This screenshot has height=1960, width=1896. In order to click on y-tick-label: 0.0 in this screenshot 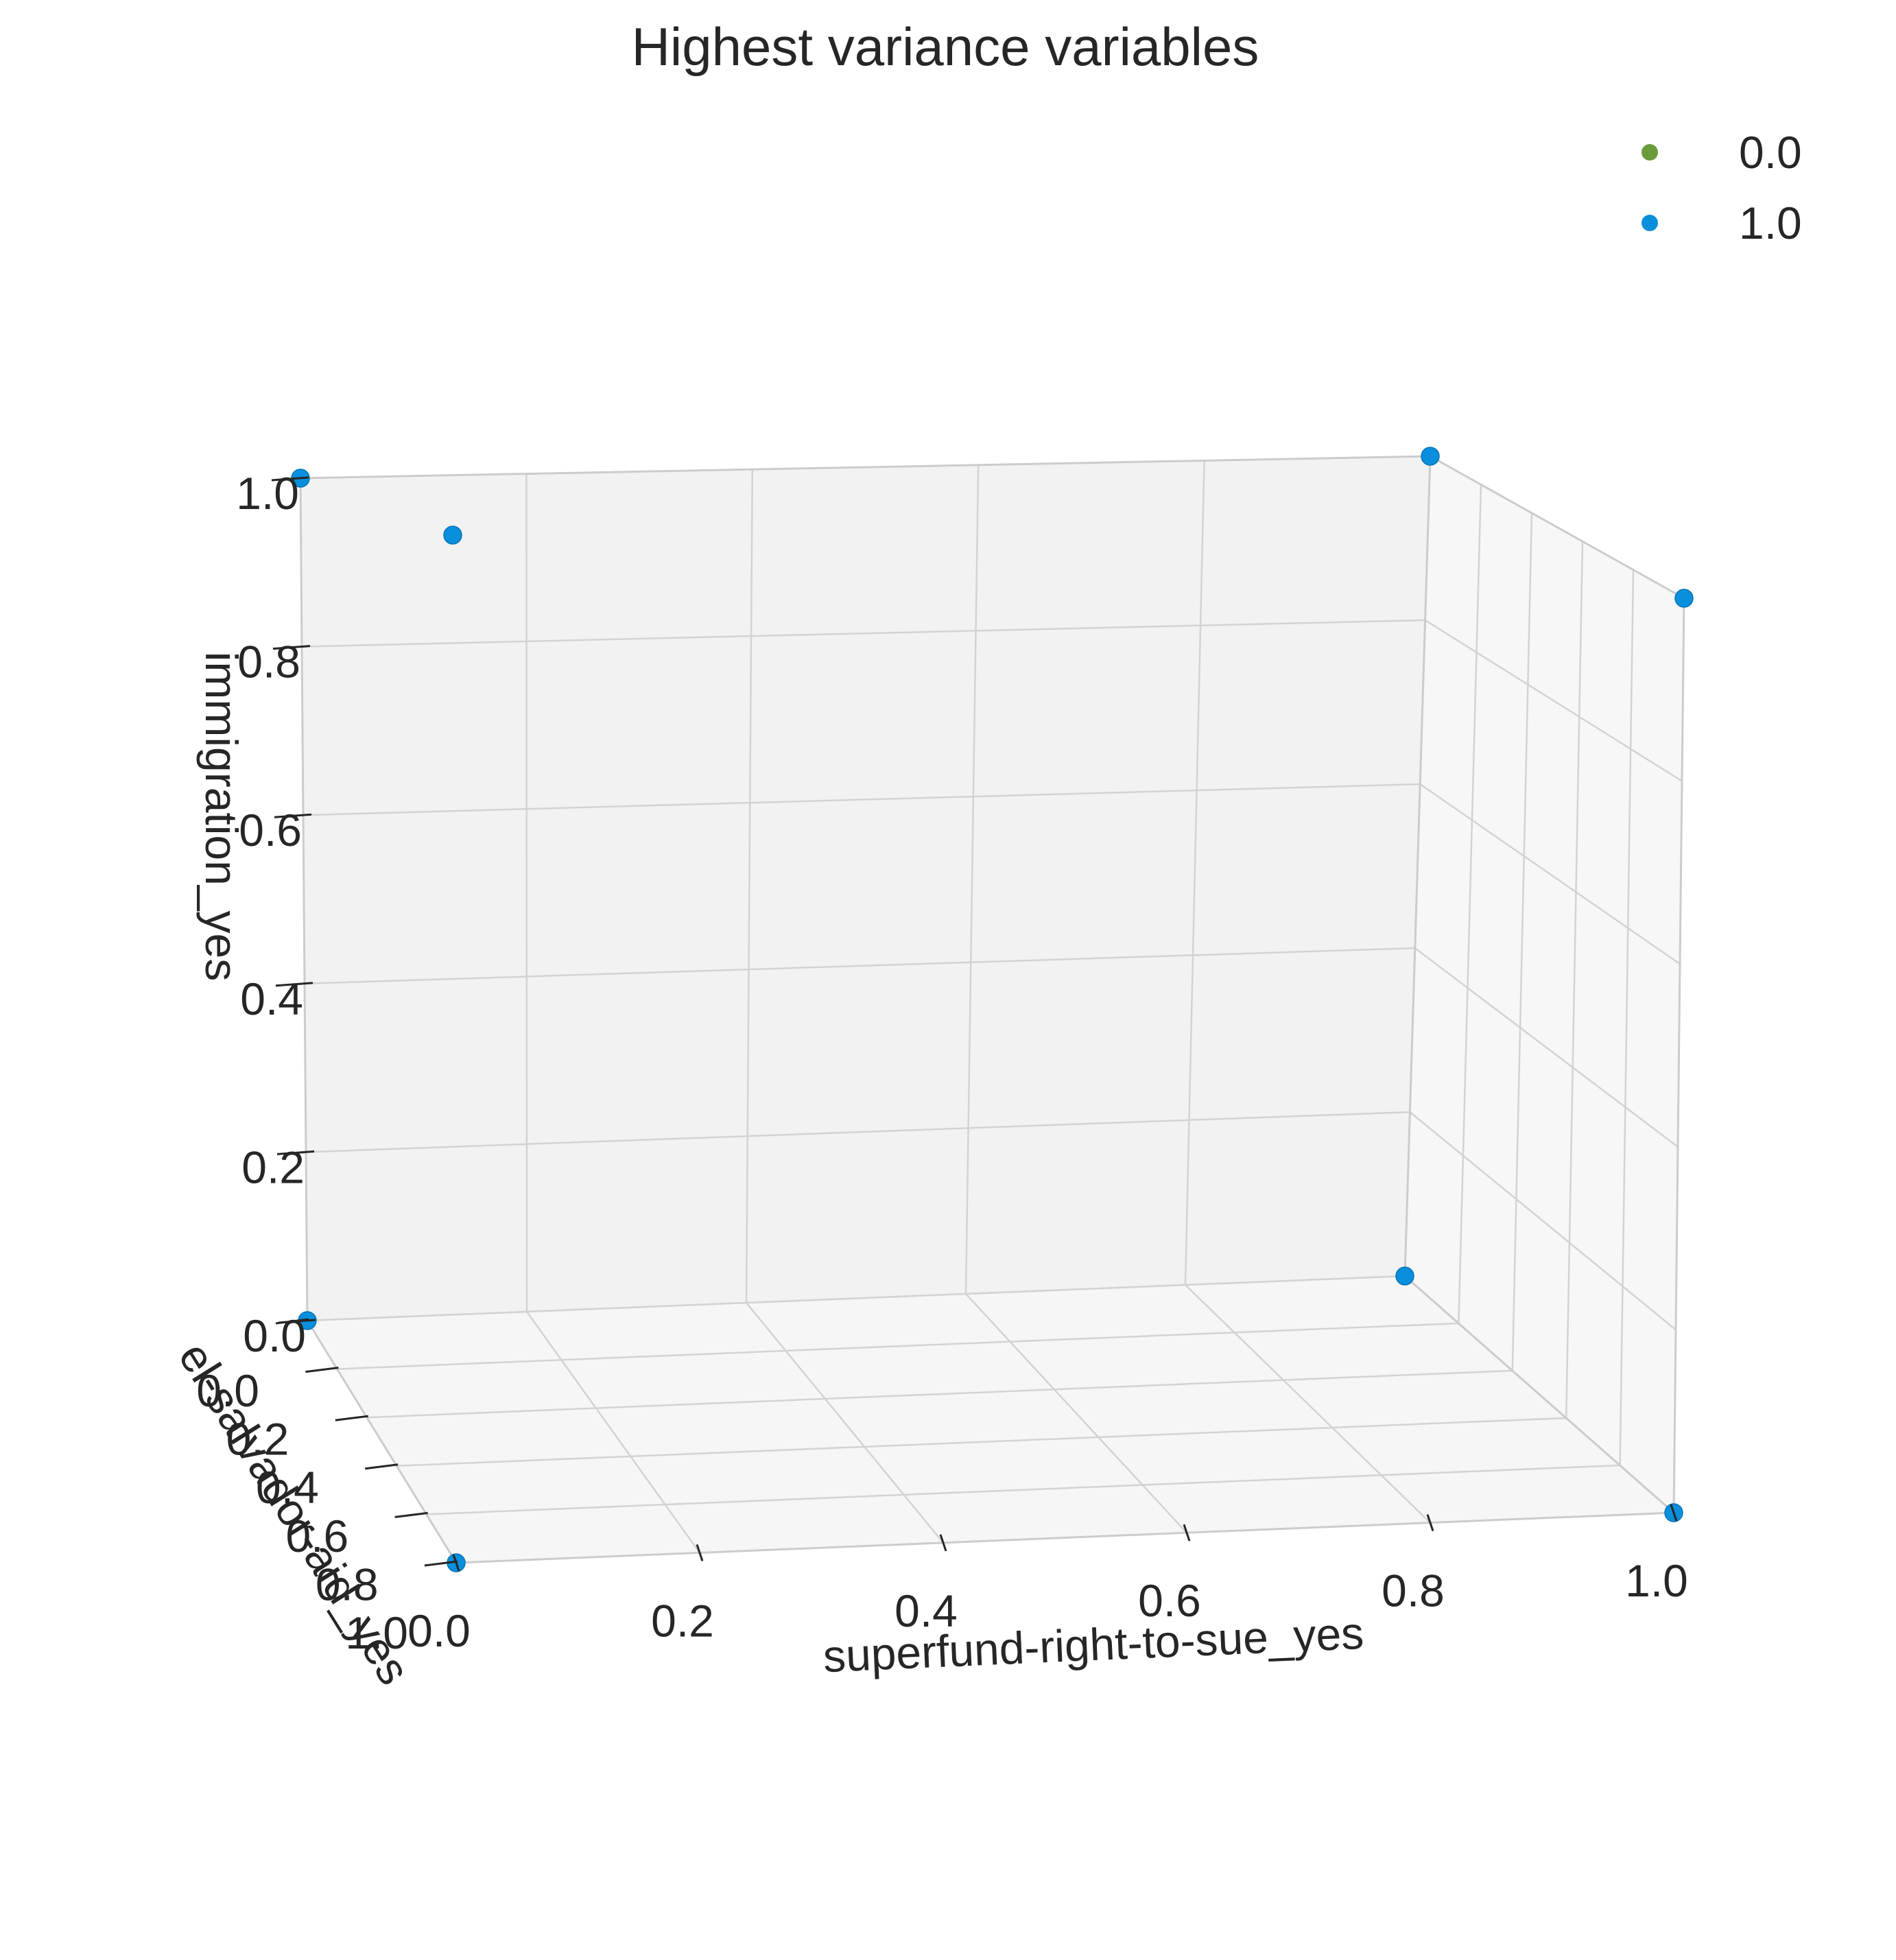, I will do `click(227, 1390)`.